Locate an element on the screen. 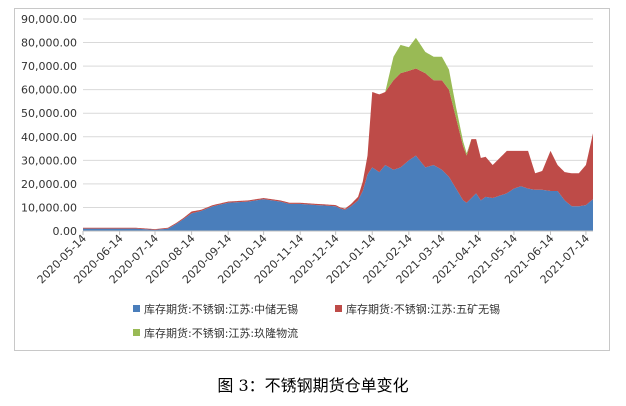  y-tick-label: 80,000.00 is located at coordinates (49, 43).